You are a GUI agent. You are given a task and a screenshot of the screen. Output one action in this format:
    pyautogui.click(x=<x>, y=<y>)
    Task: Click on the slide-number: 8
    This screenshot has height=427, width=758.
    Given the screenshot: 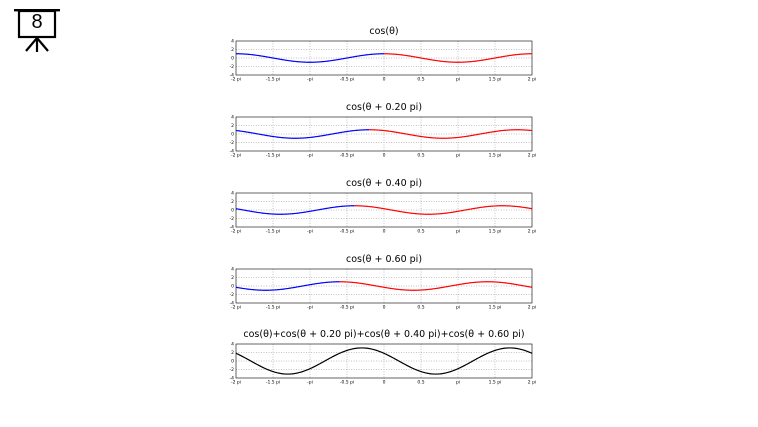 What is the action you would take?
    pyautogui.click(x=37, y=22)
    